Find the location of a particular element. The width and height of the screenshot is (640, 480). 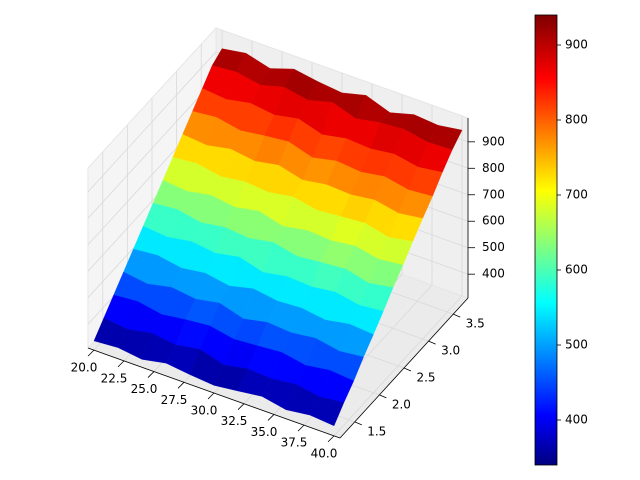

z-tick-label: 700 is located at coordinates (493, 194).